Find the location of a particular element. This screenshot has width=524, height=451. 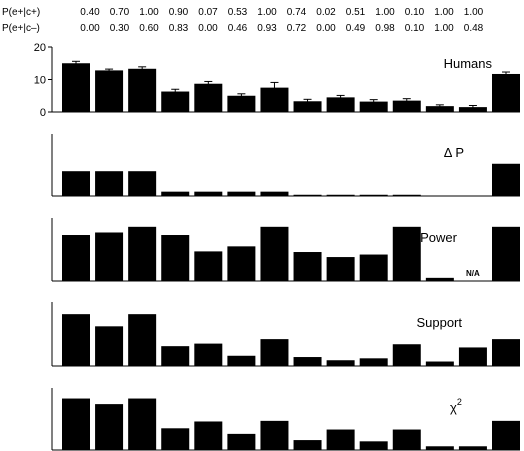

header-value: 0.70 is located at coordinates (120, 12).